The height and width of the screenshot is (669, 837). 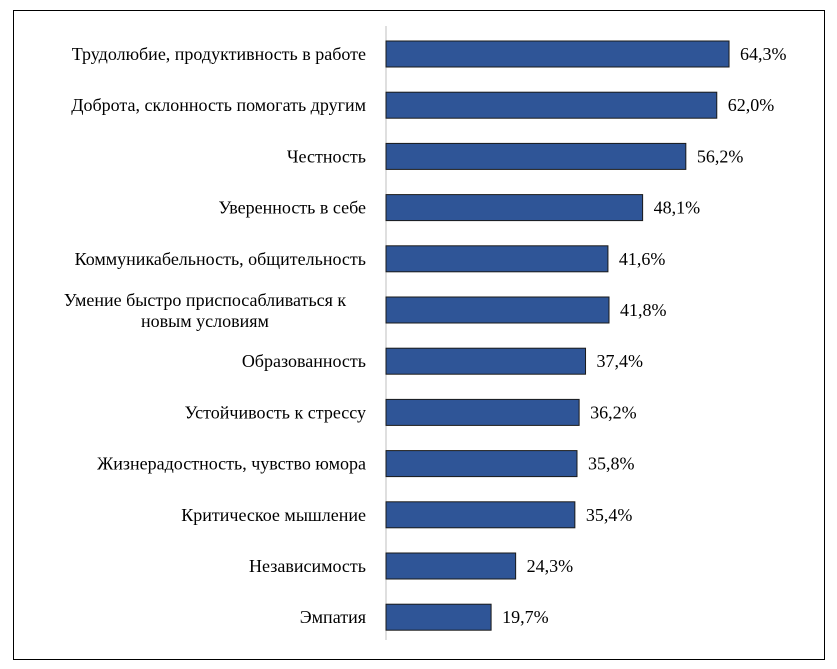 What do you see at coordinates (609, 515) in the screenshot?
I see `data-label: 35,4%` at bounding box center [609, 515].